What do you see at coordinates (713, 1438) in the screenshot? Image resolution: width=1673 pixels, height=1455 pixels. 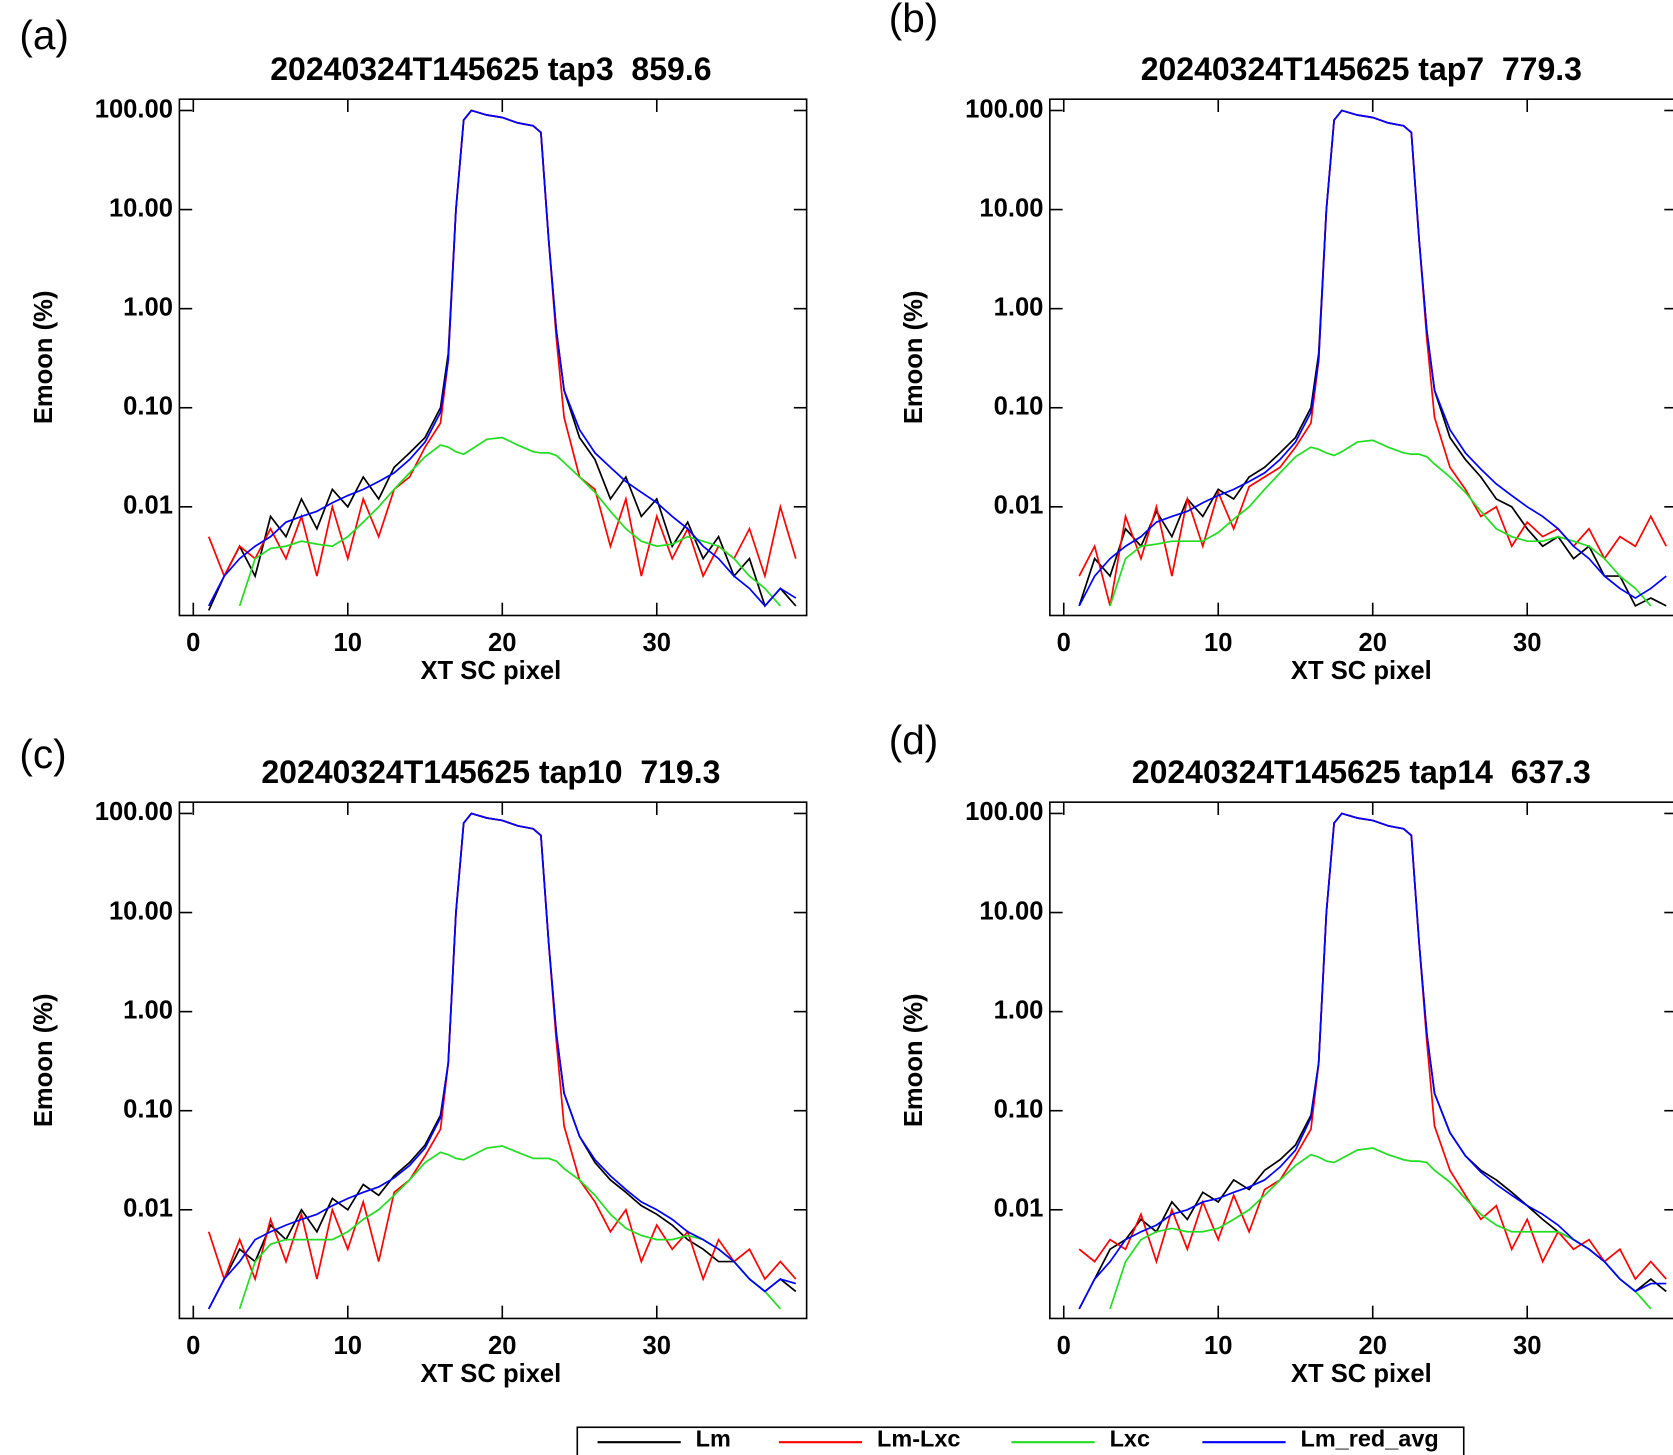 I see `legend-label: Lm` at bounding box center [713, 1438].